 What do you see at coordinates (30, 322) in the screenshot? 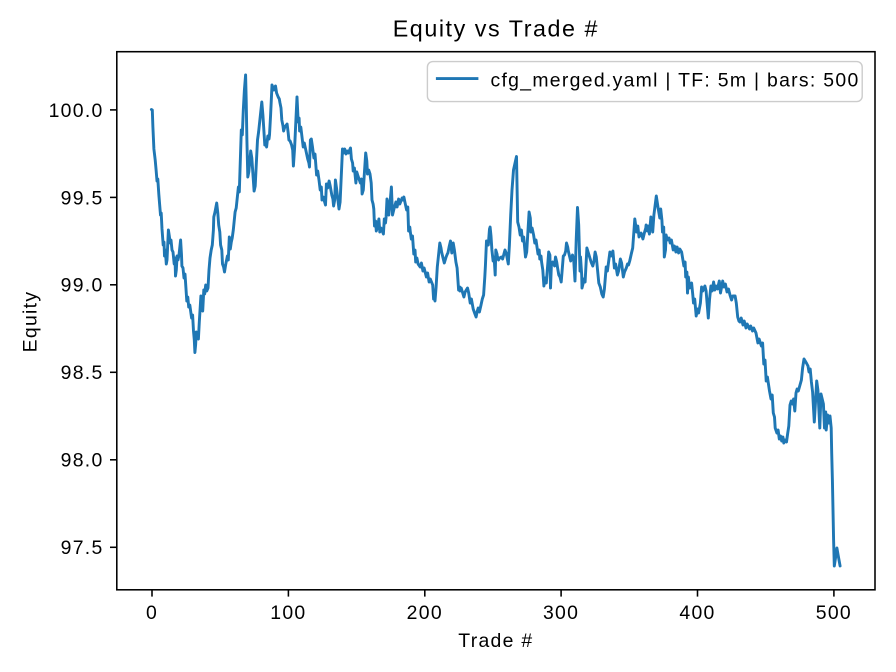
I see `svg-text: Equity` at bounding box center [30, 322].